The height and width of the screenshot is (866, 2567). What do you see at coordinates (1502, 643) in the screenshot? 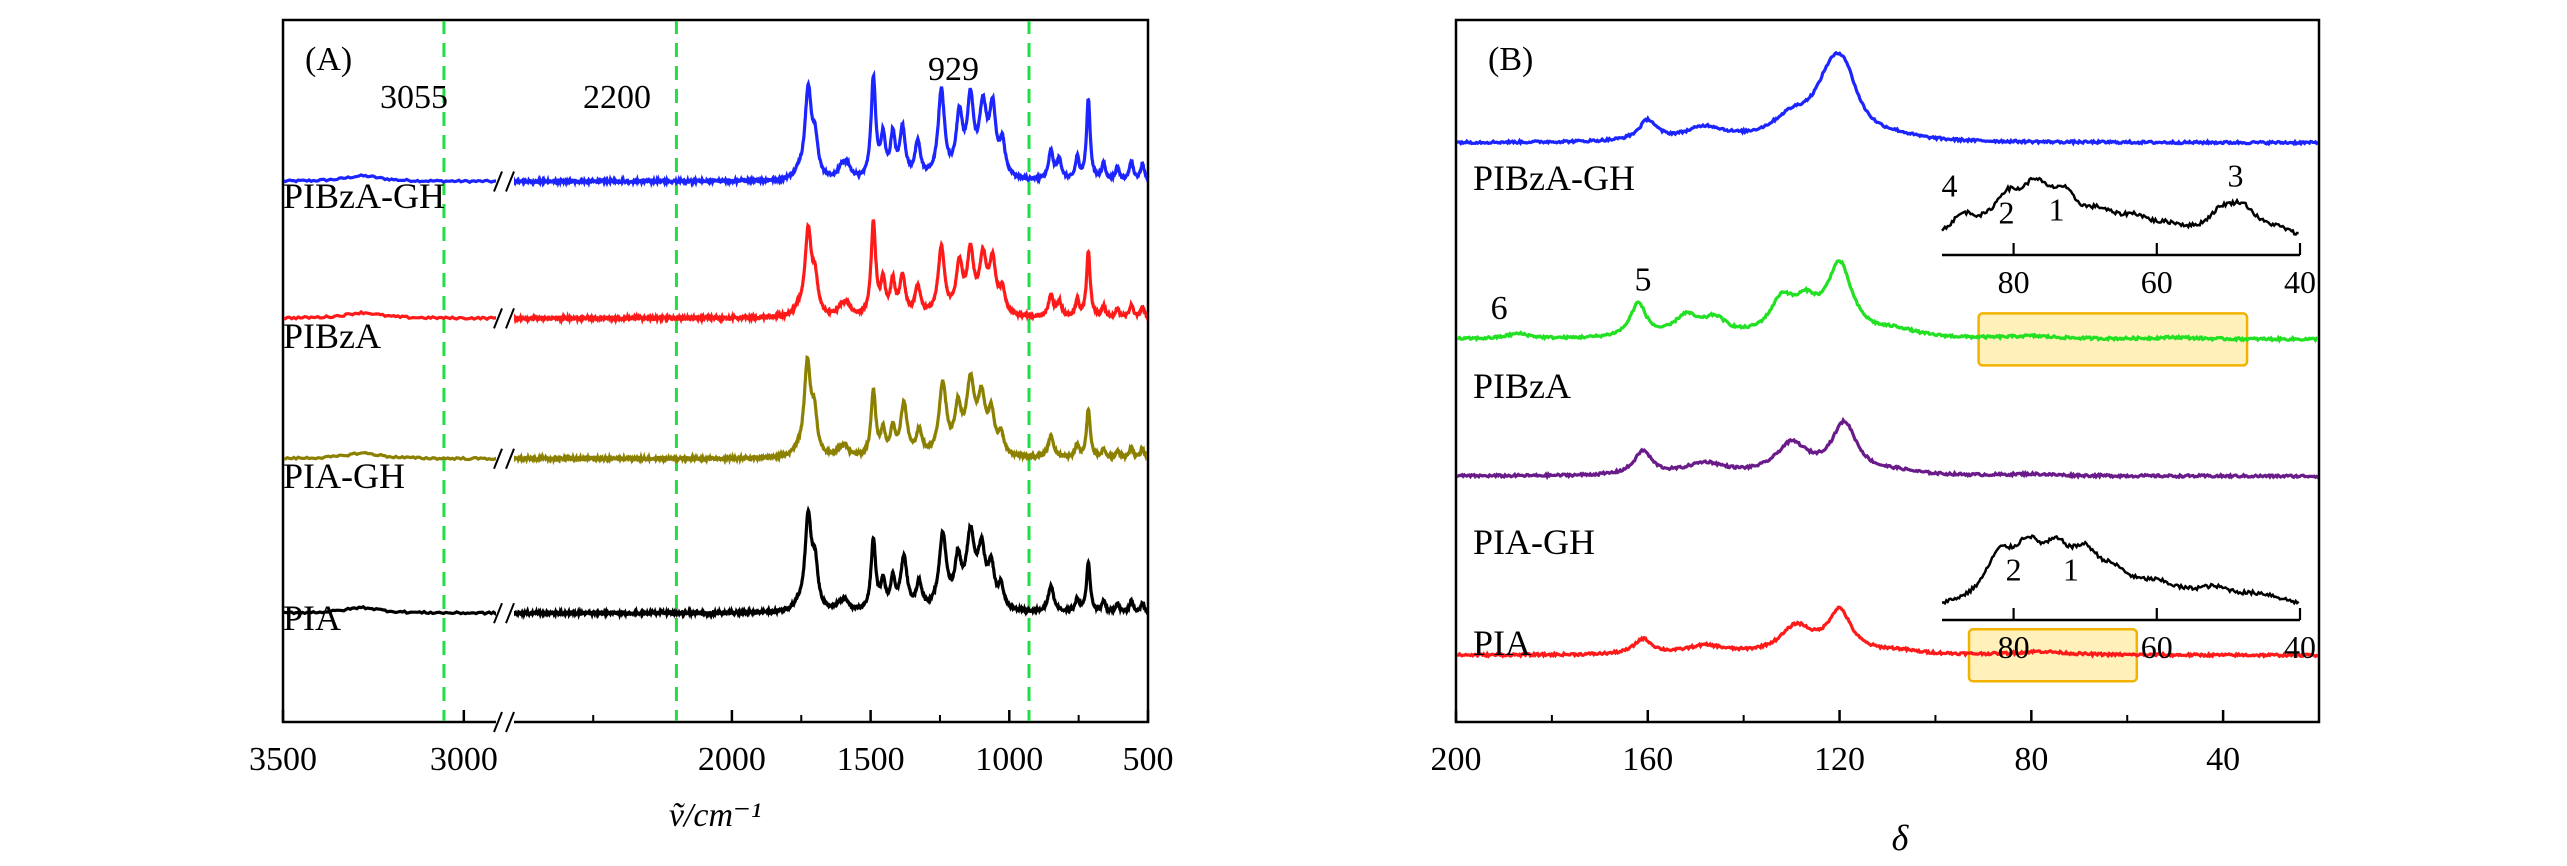
I see `series-label-pia-b: PIA` at bounding box center [1502, 643].